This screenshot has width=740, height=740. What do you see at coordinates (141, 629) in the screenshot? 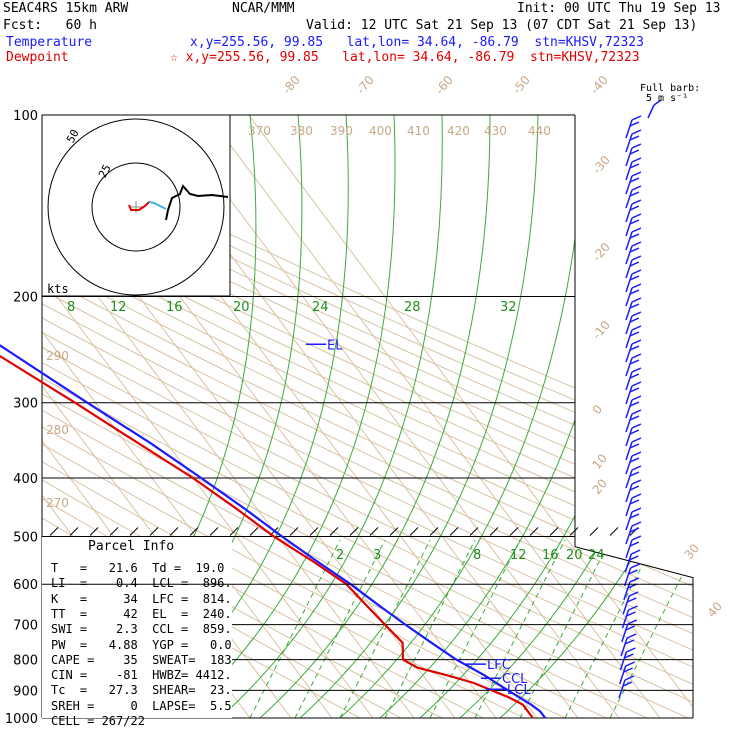
I see `parcel-info-row: SWI = 2.3 CCL = 859.` at bounding box center [141, 629].